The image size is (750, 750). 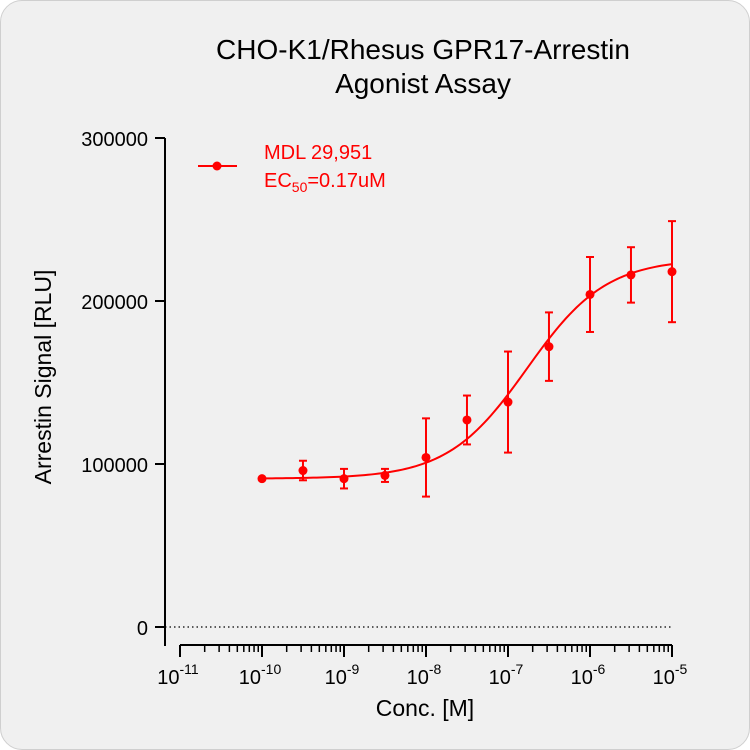 What do you see at coordinates (342, 675) in the screenshot?
I see `x-tick-label: 10⁻⁹` at bounding box center [342, 675].